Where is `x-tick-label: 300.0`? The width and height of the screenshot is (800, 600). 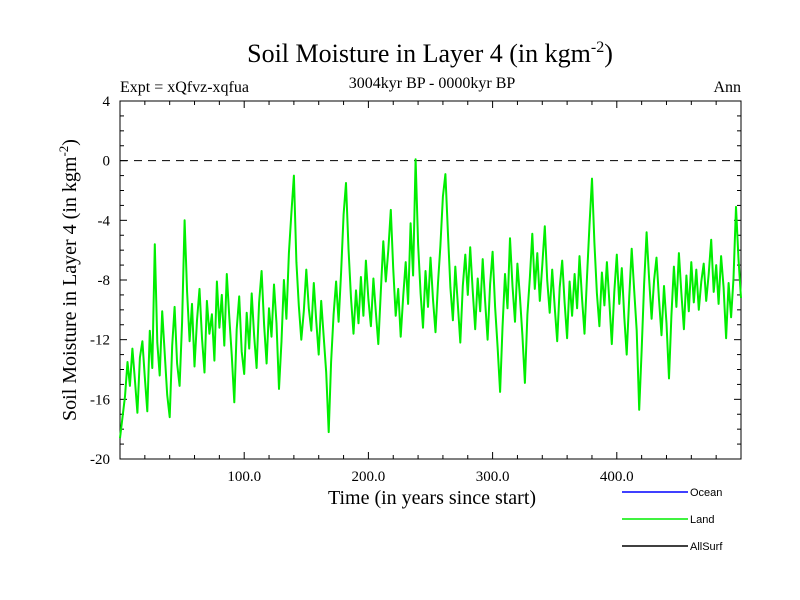
x-tick-label: 300.0 is located at coordinates (493, 477).